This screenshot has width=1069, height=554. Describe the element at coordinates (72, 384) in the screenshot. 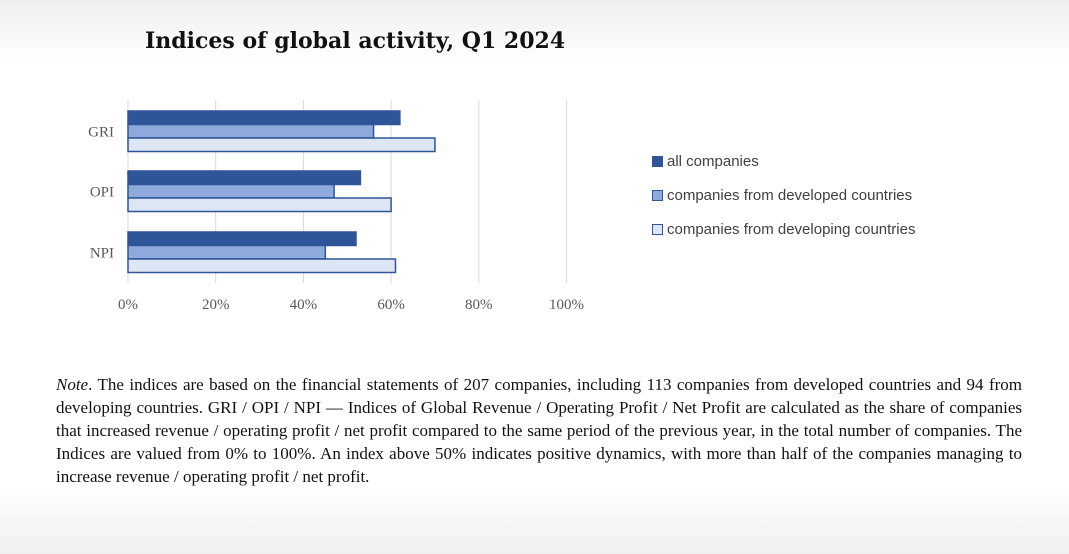

I see `note-label: Note` at that location.